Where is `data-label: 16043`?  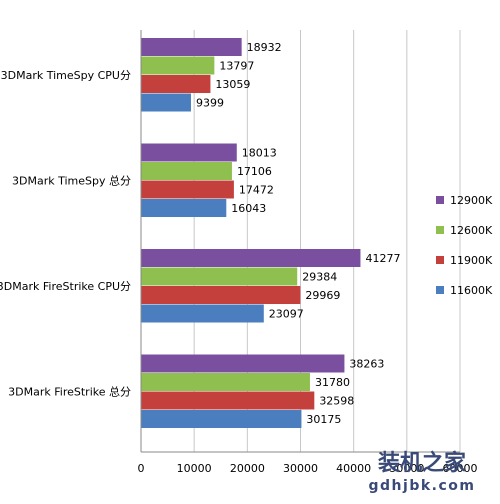
data-label: 16043 is located at coordinates (248, 208).